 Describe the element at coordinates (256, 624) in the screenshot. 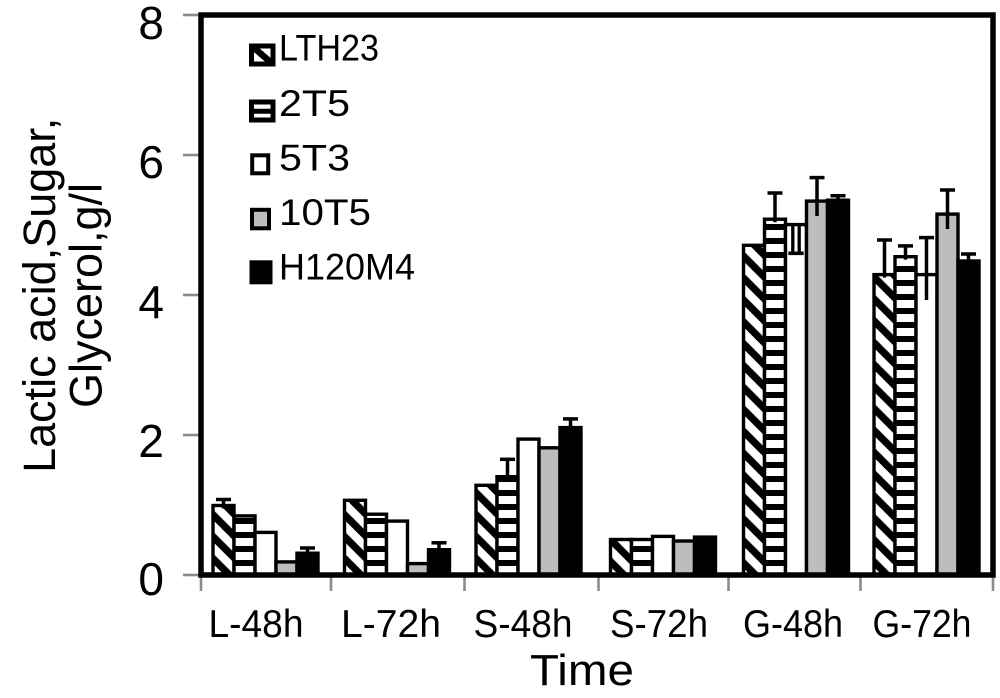

I see `svg-text: L-48h` at that location.